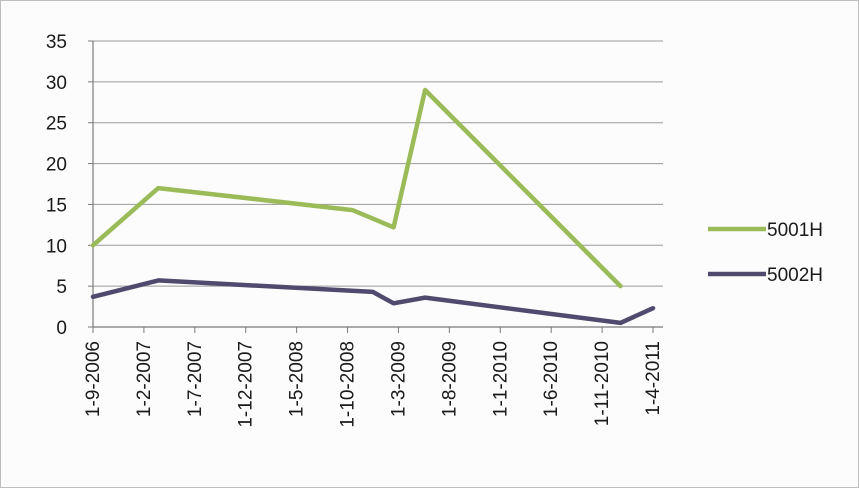  What do you see at coordinates (246, 384) in the screenshot?
I see `x-tick-label: 1-12-2007` at bounding box center [246, 384].